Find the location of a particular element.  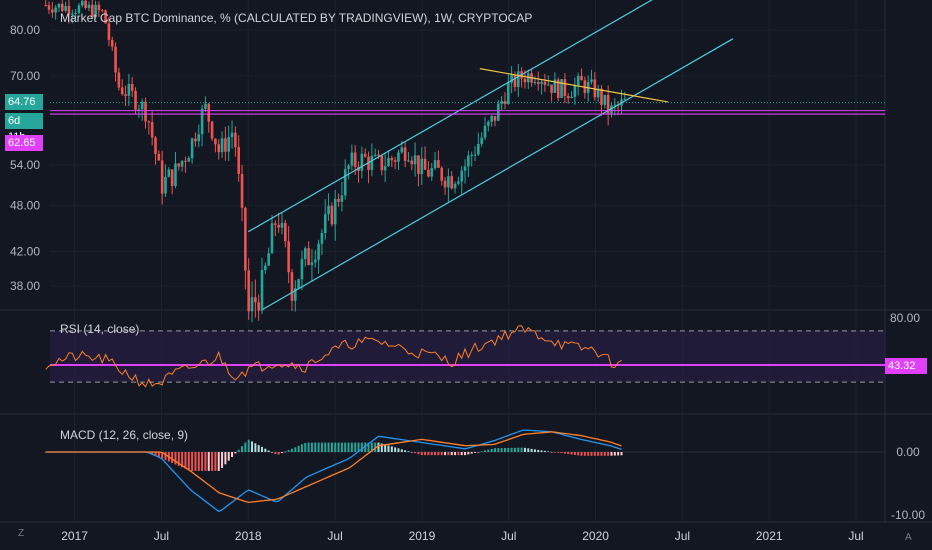

y-tick-label: 54.00 is located at coordinates (25, 165).